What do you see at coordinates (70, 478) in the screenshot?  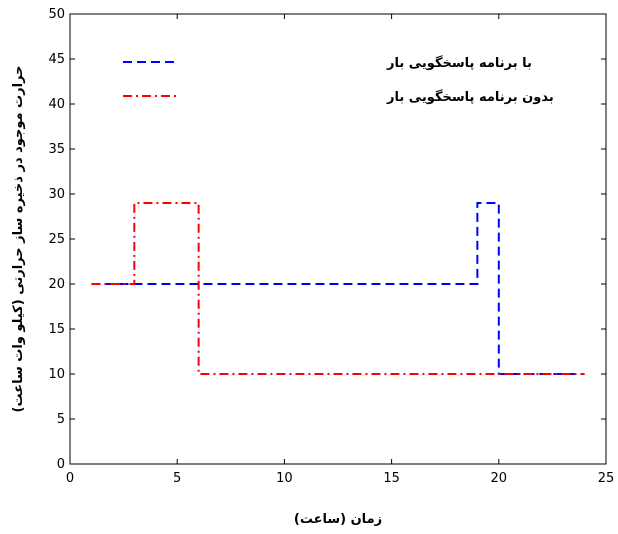 I see `x-tick-label: 0` at bounding box center [70, 478].